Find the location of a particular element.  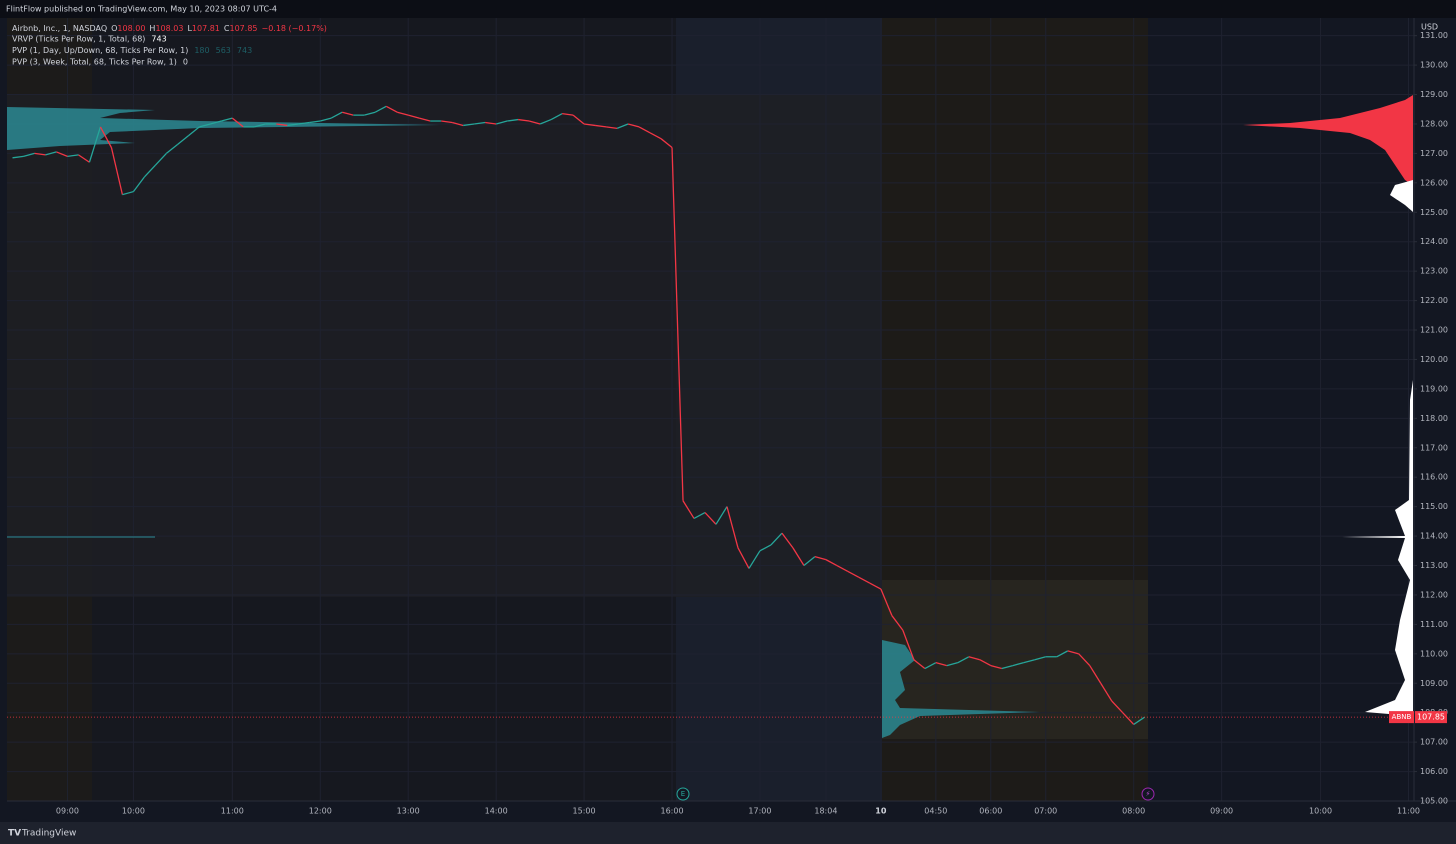

x-tick-label: 15:00 is located at coordinates (584, 811).